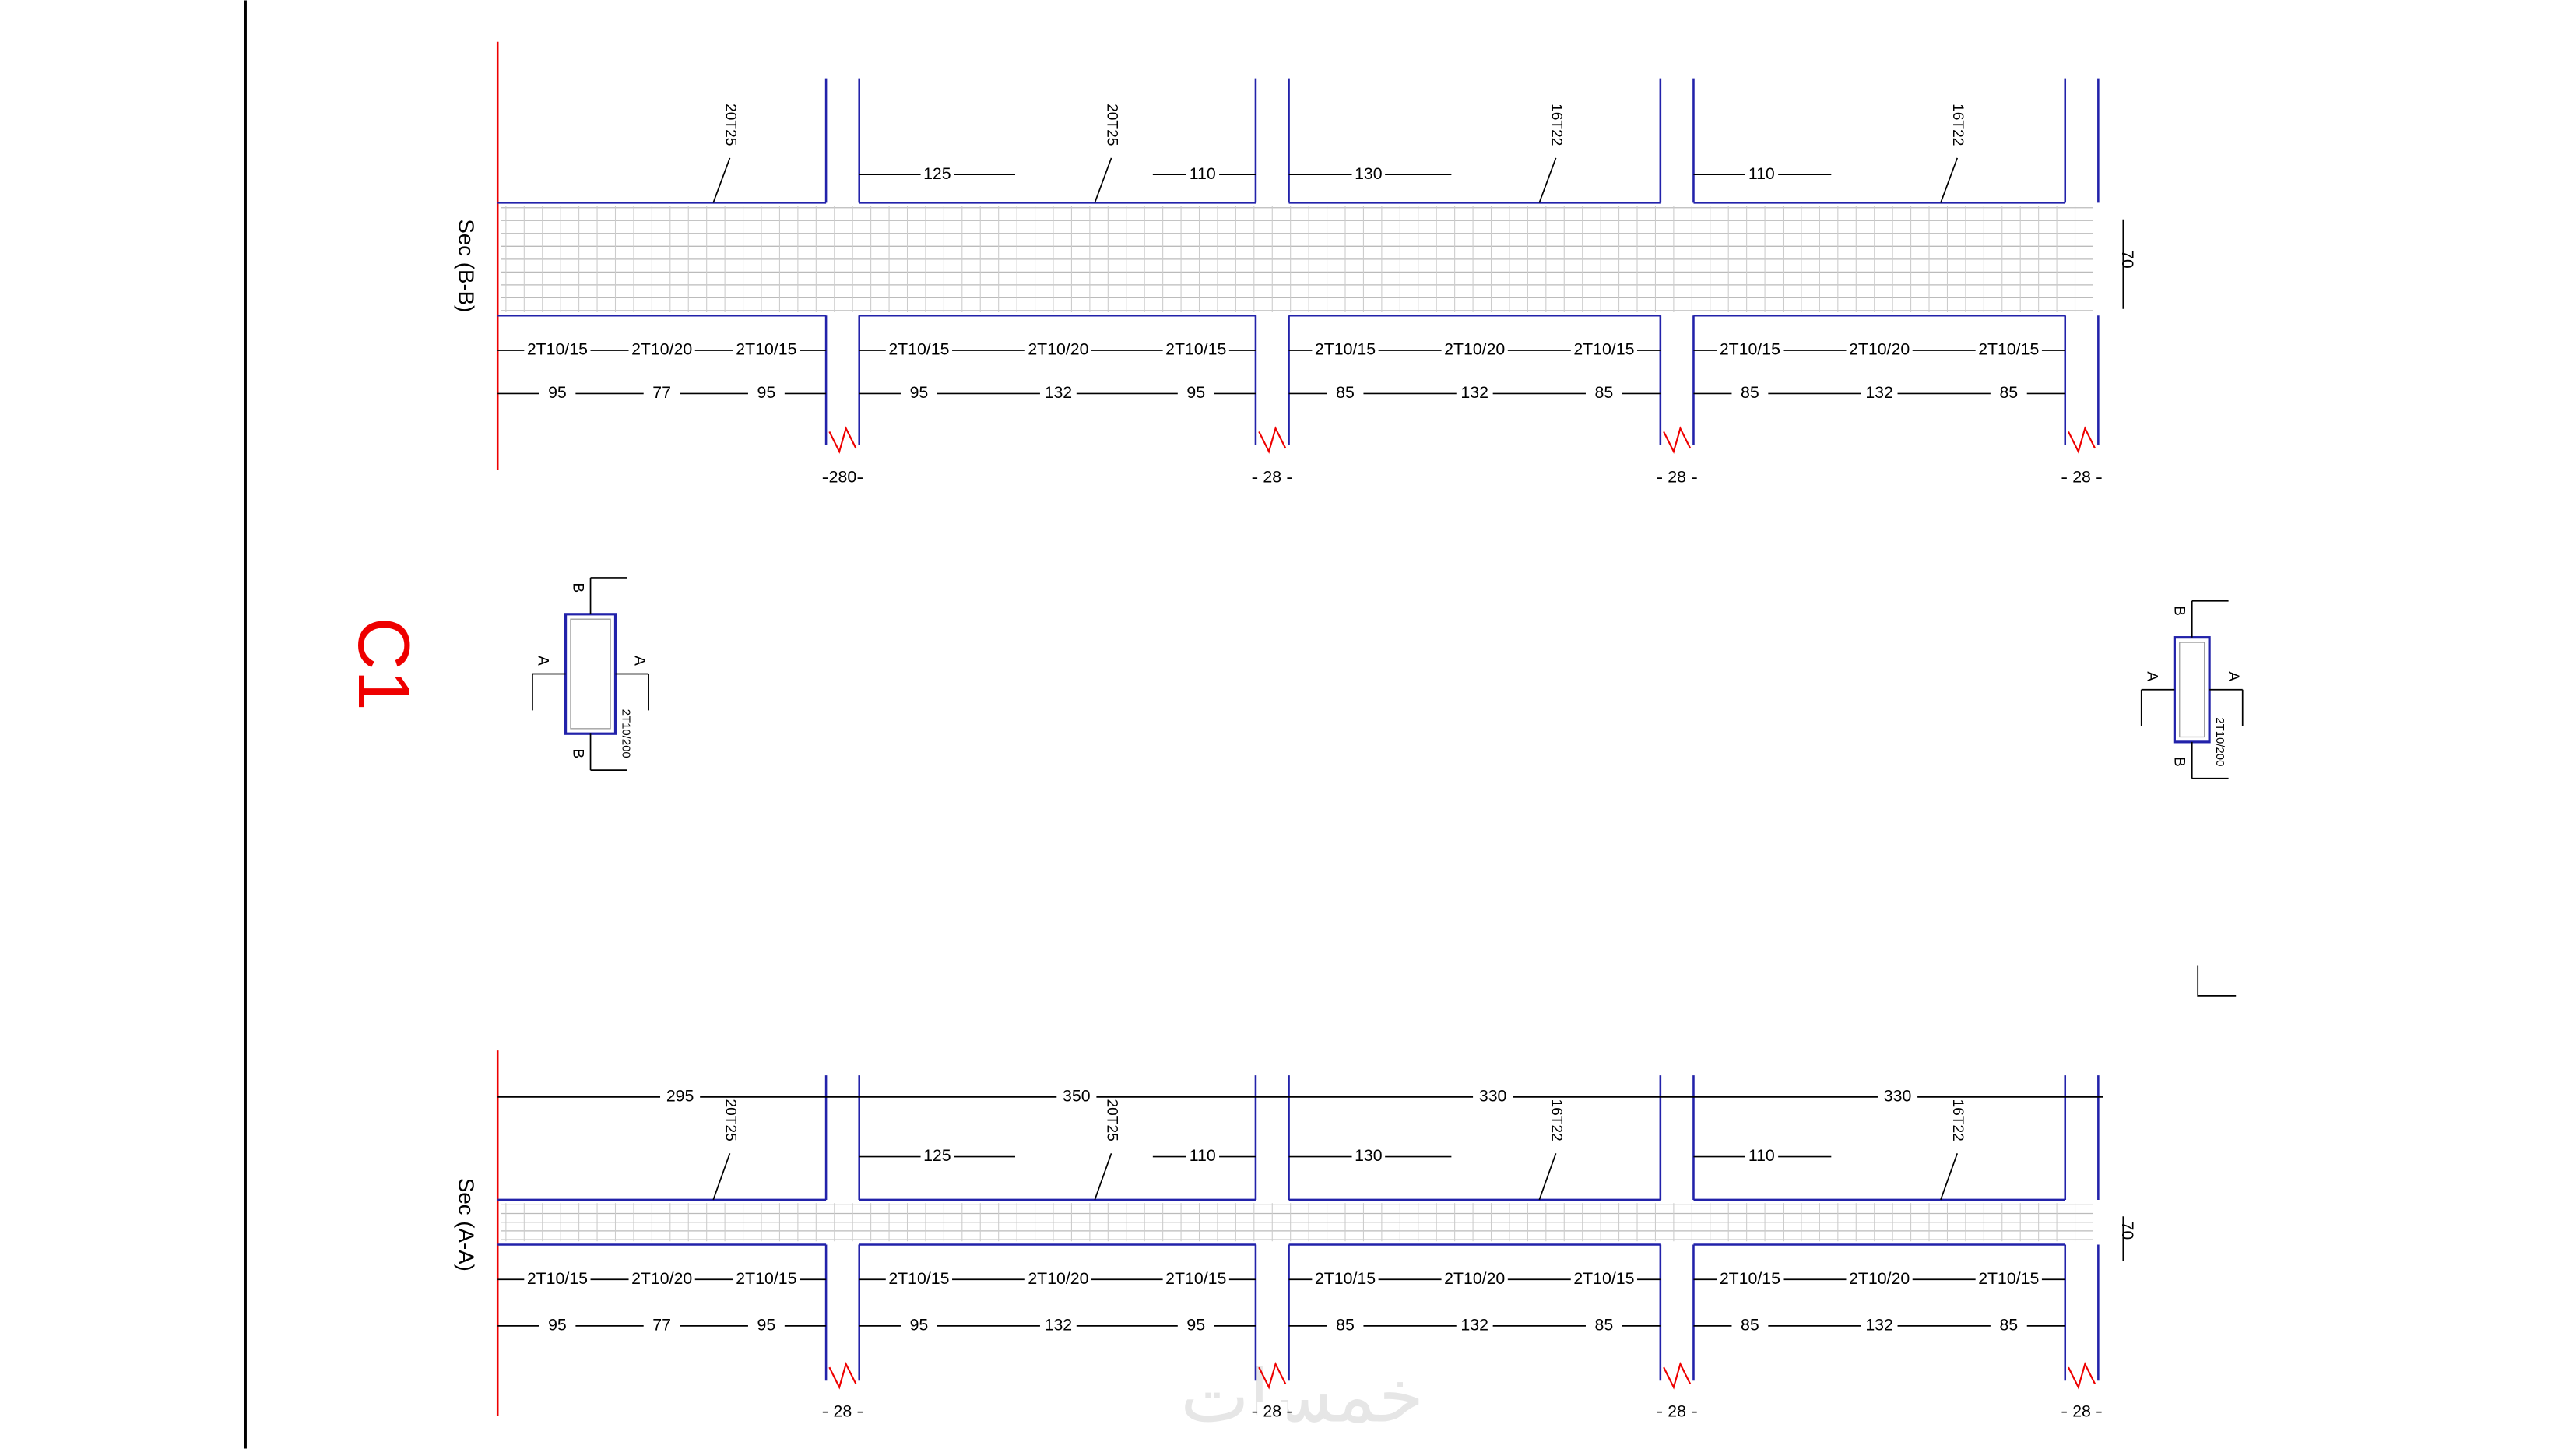  I want to click on watermark: خمسات, so click(1302, 1397).